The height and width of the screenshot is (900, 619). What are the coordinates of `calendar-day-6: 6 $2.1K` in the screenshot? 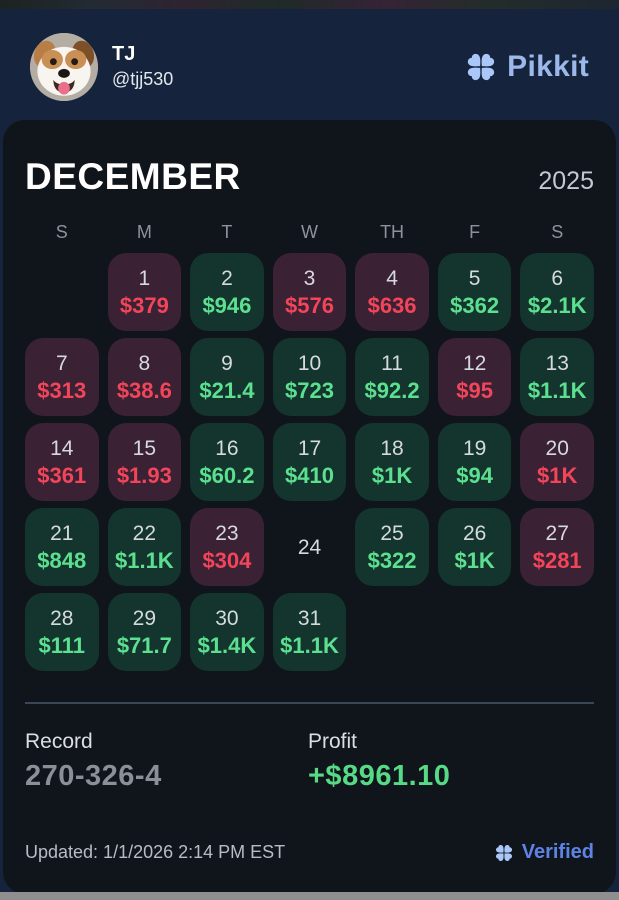 It's located at (557, 292).